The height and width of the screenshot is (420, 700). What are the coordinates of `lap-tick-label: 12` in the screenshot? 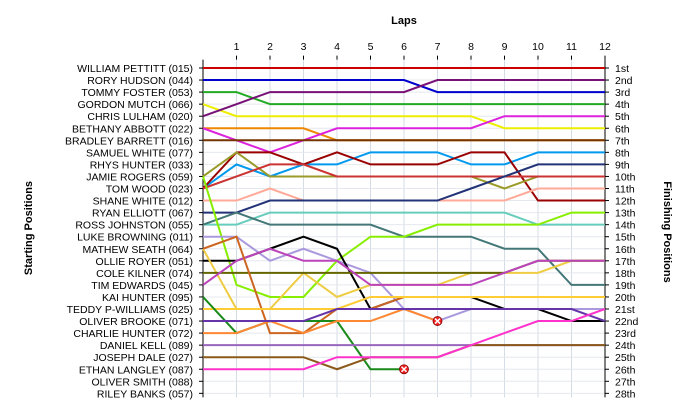 It's located at (605, 47).